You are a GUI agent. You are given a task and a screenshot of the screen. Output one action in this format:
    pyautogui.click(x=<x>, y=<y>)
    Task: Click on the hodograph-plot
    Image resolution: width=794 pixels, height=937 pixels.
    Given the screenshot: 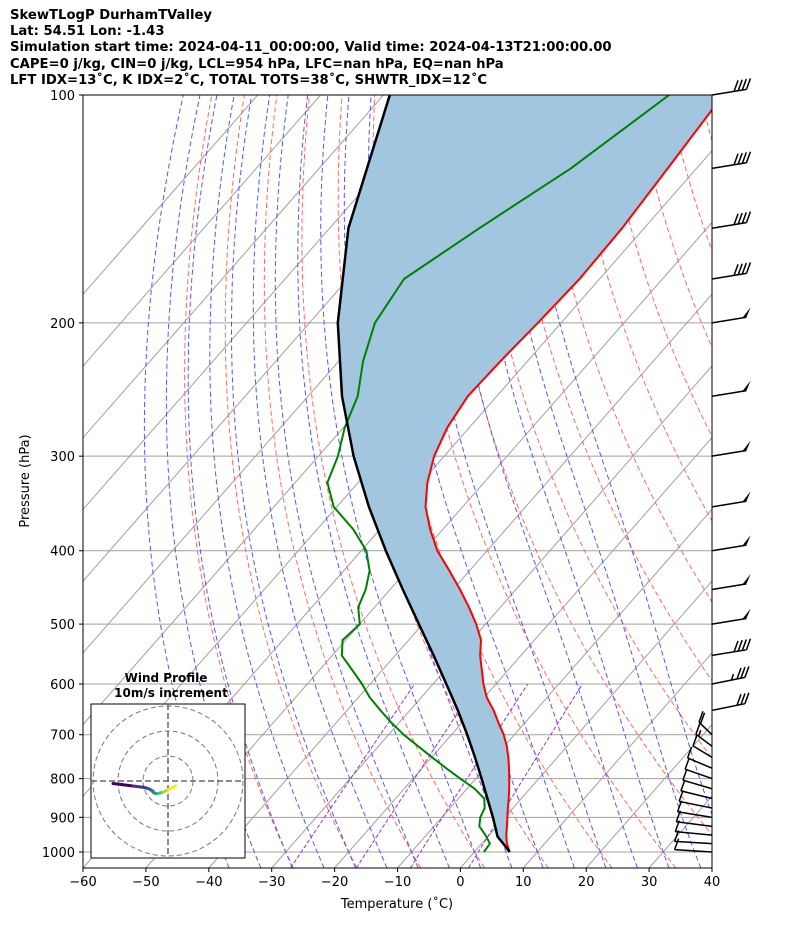 What is the action you would take?
    pyautogui.click(x=168, y=781)
    